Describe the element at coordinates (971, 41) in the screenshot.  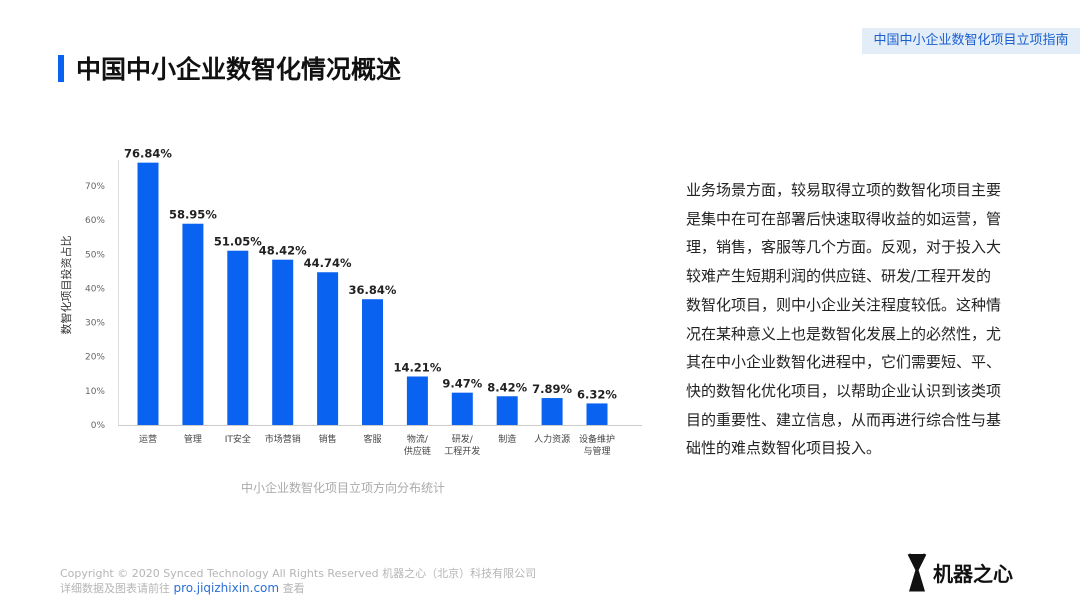
I see `report-tag: 中国中小企业数智化项目立项指南` at that location.